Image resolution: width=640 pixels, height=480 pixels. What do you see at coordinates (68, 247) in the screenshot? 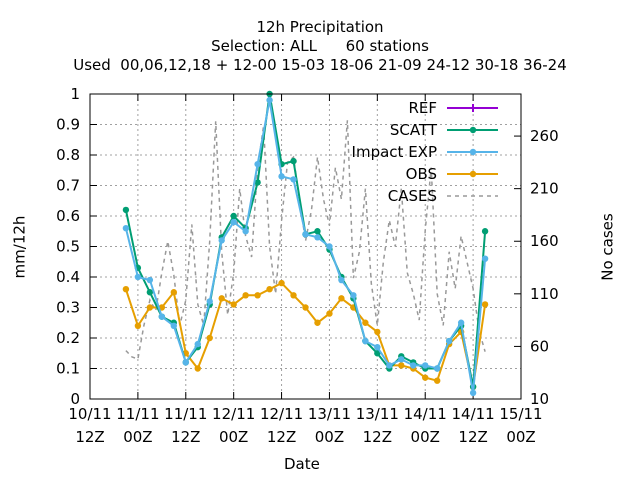
I see `y-tick-label: 0.5` at bounding box center [68, 247].